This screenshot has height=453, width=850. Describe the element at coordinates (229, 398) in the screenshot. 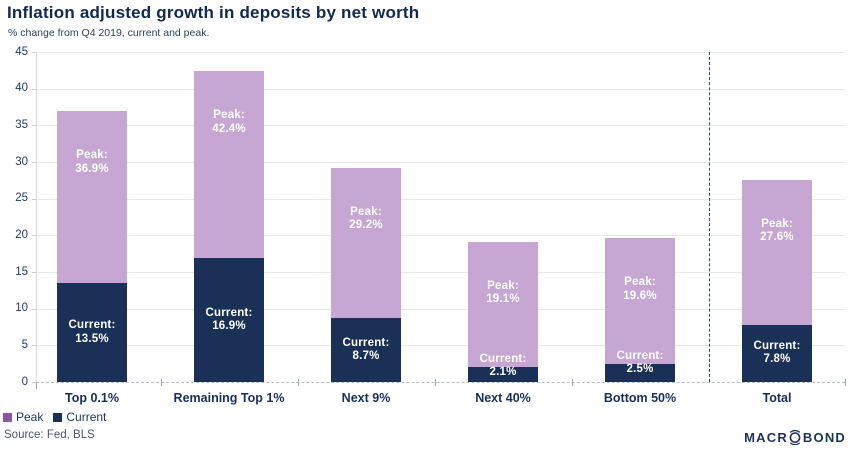

I see `category-label-remaining-top-1: Remaining Top 1%` at that location.